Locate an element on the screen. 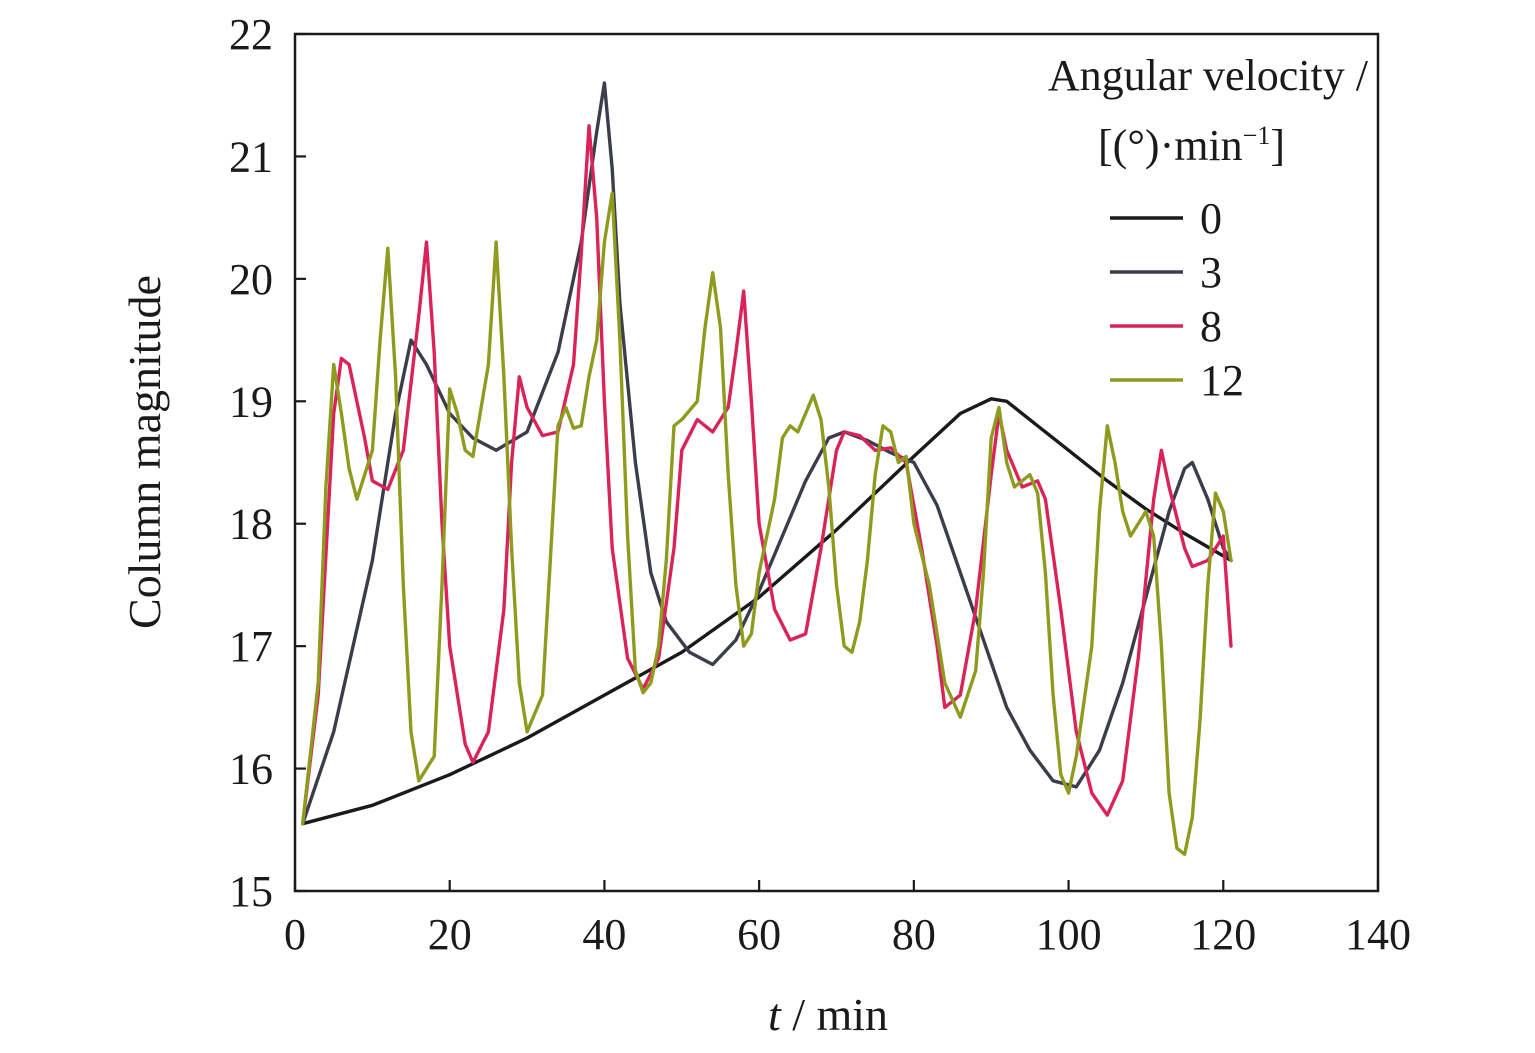  legend-title-unit: [(°)·min is located at coordinates (1170, 145).